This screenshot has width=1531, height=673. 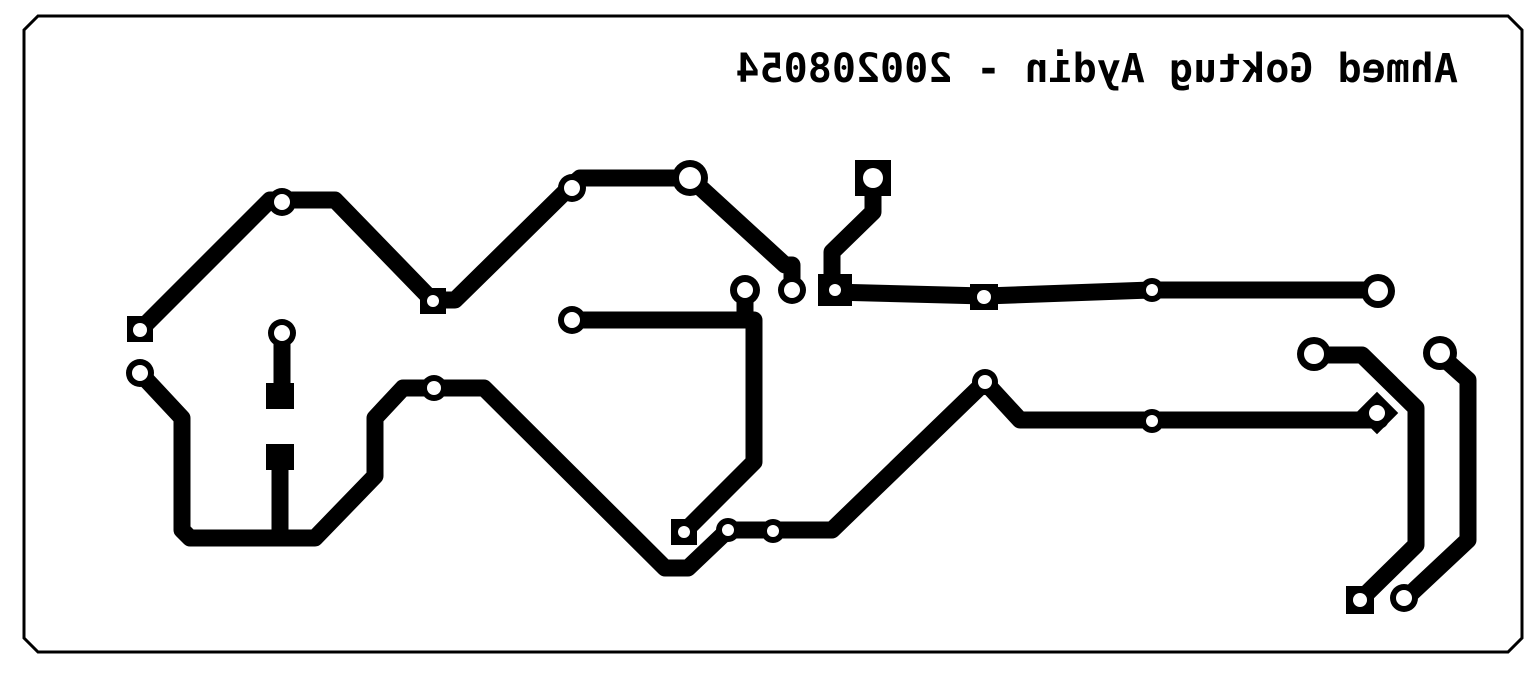 What do you see at coordinates (1097, 69) in the screenshot?
I see `board-title-text: Ahmed Goktug Aydin - 200208054` at bounding box center [1097, 69].